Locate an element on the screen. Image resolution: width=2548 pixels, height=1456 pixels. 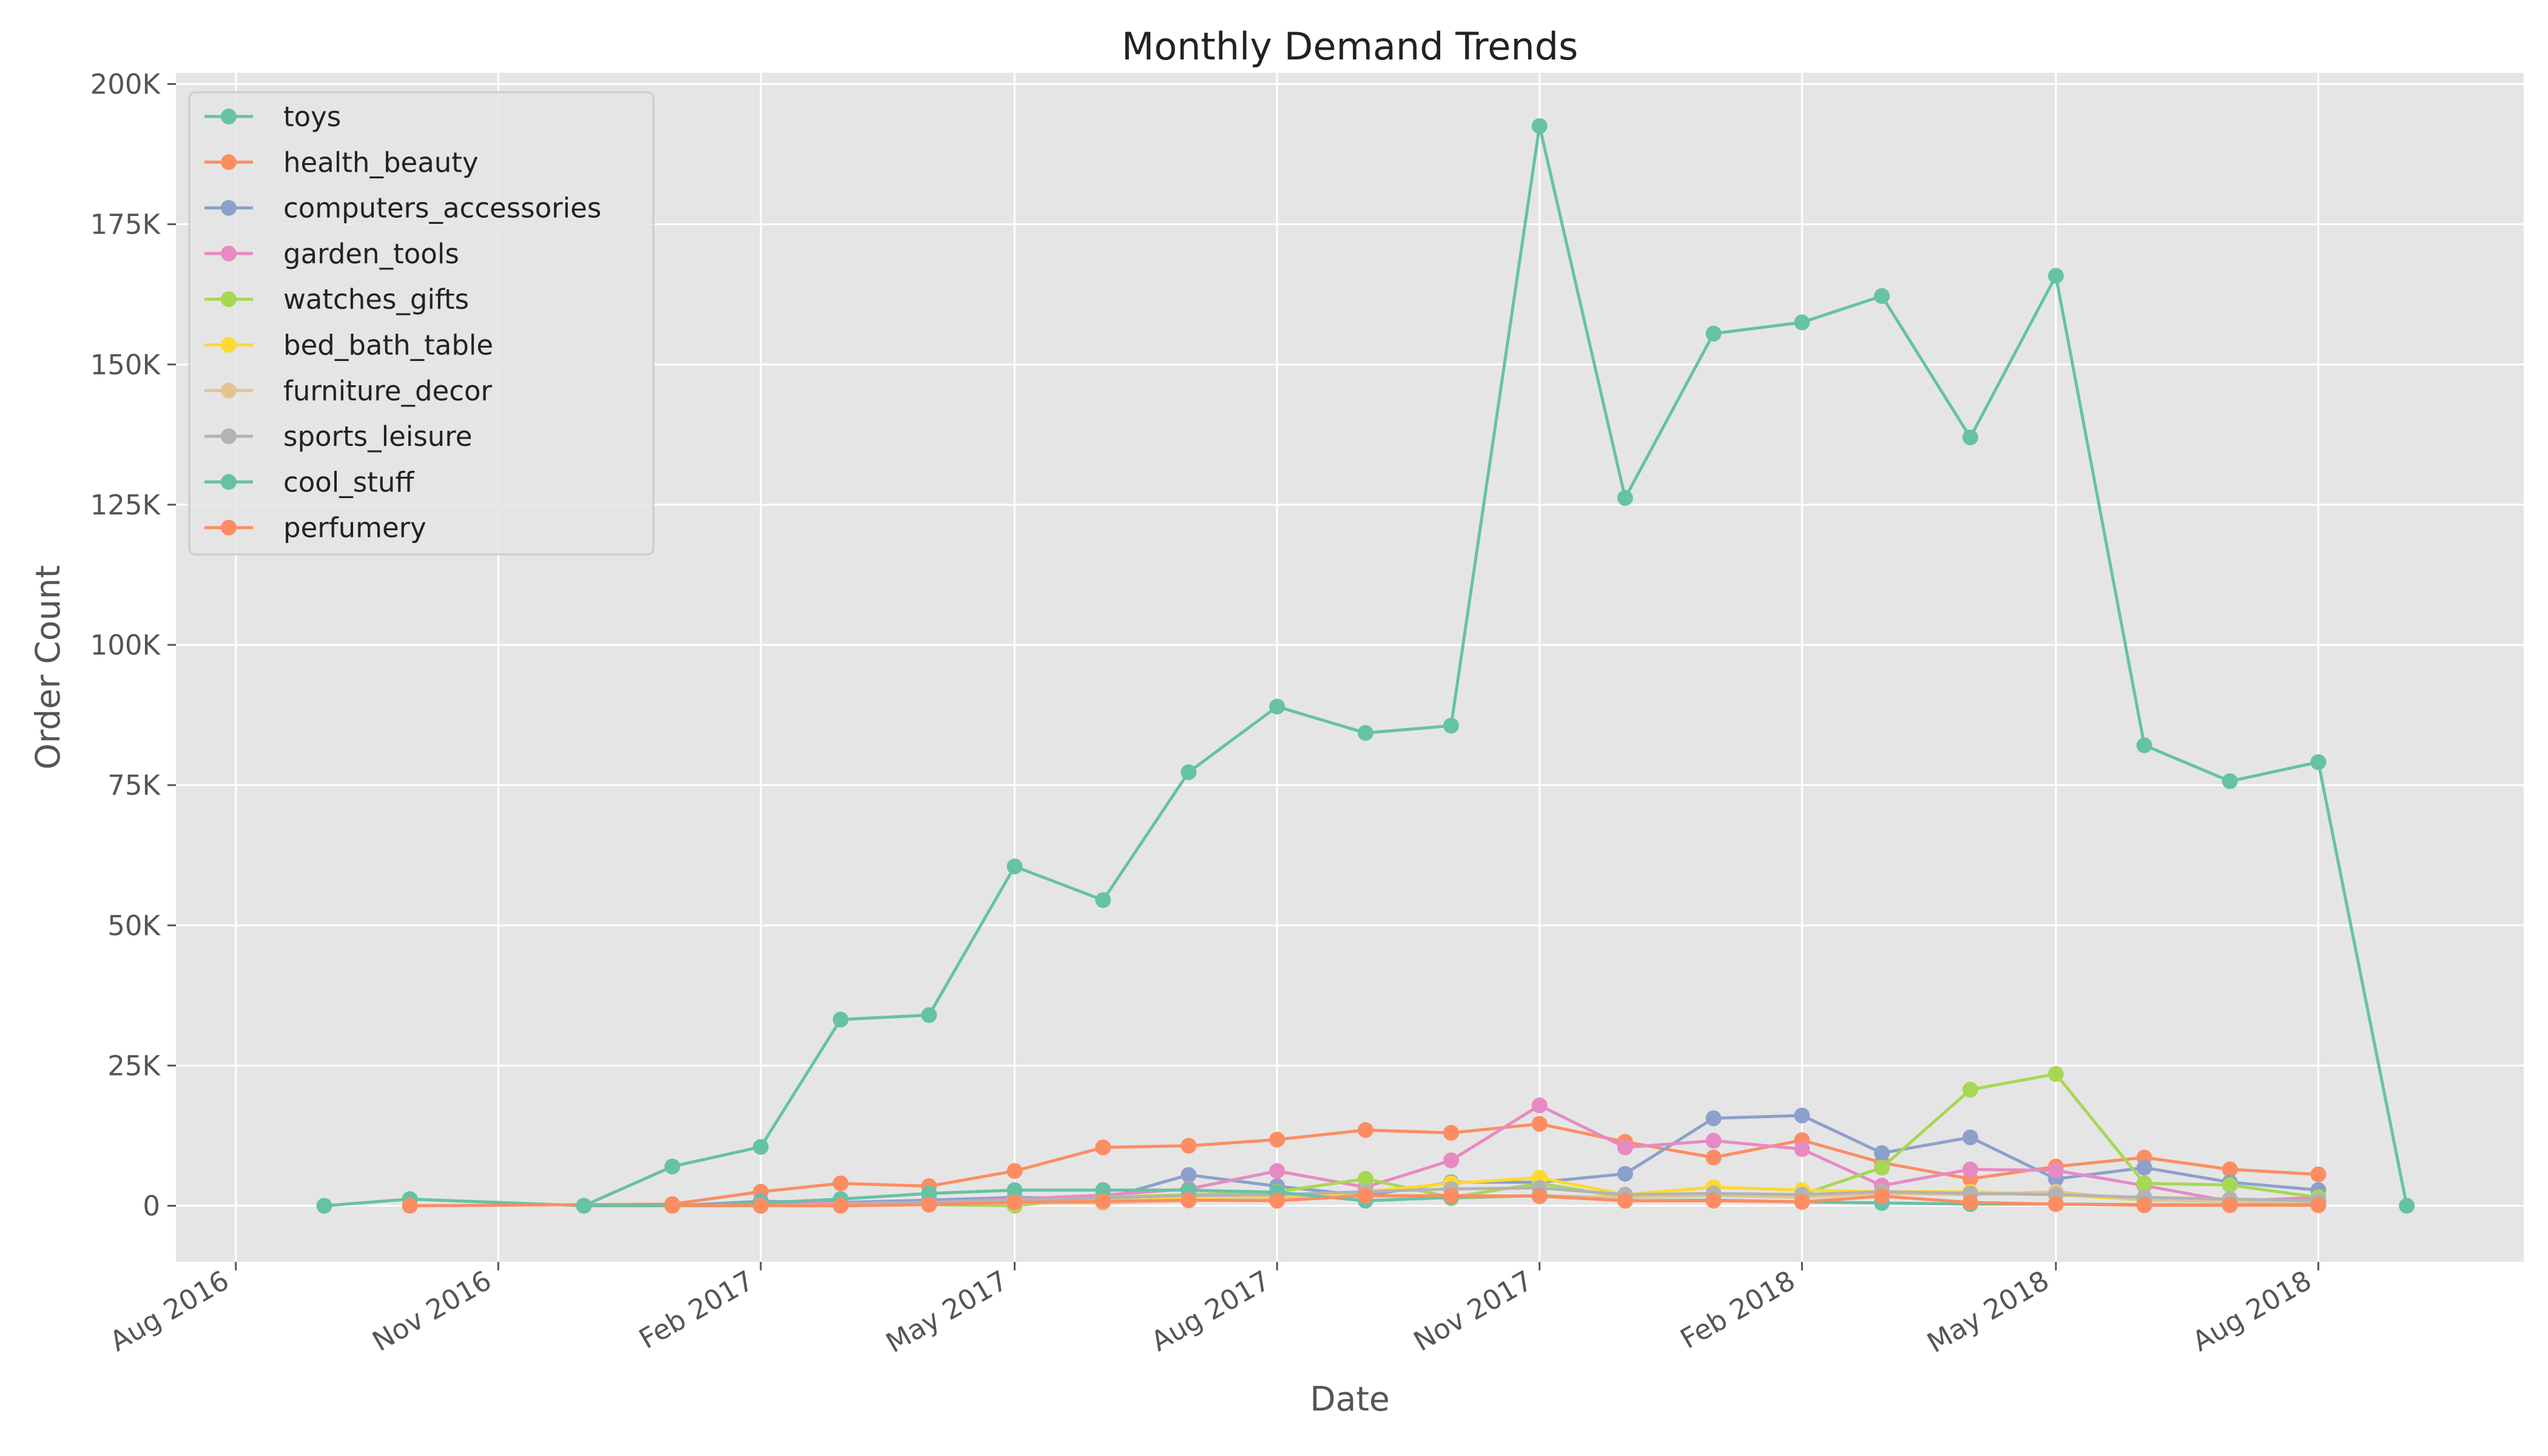
legend-label: watches_gifts is located at coordinates (376, 299).